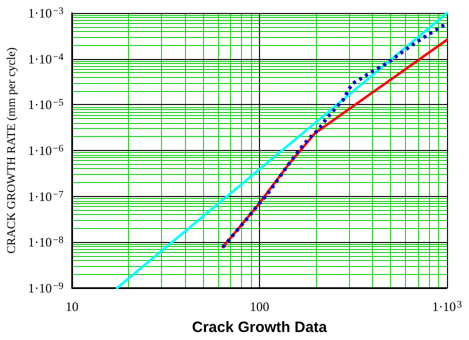 The image size is (469, 340). I want to click on x-tick-label: 10, so click(72, 306).